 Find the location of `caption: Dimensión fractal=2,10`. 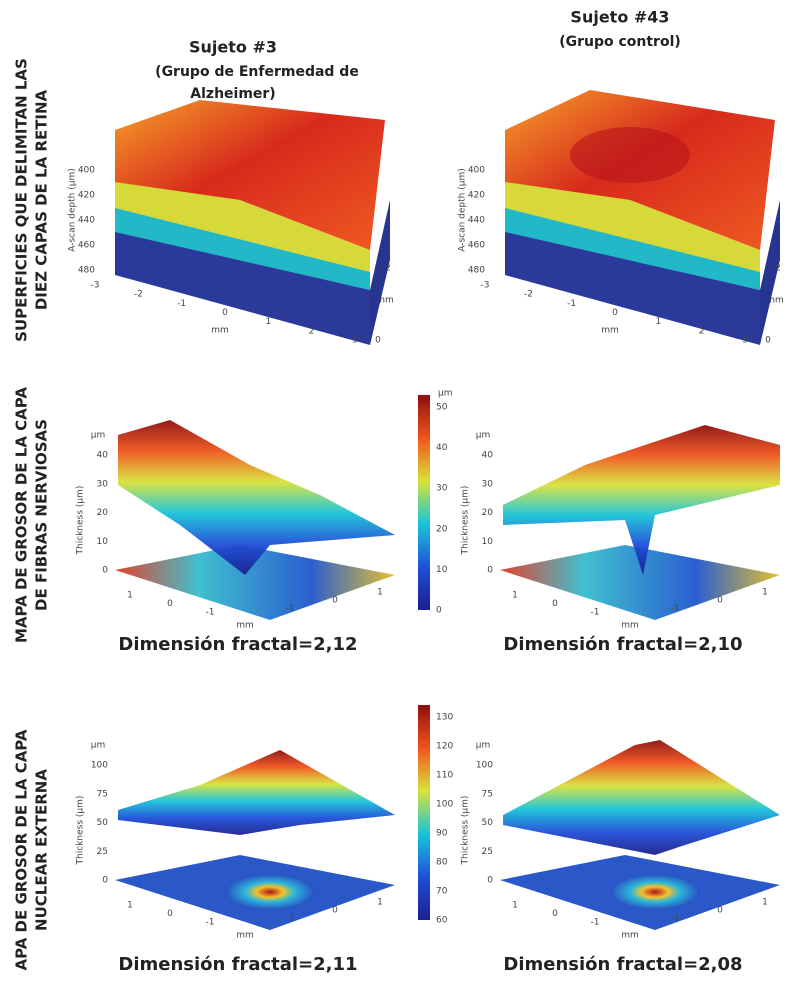

caption: Dimensión fractal=2,10 is located at coordinates (622, 644).